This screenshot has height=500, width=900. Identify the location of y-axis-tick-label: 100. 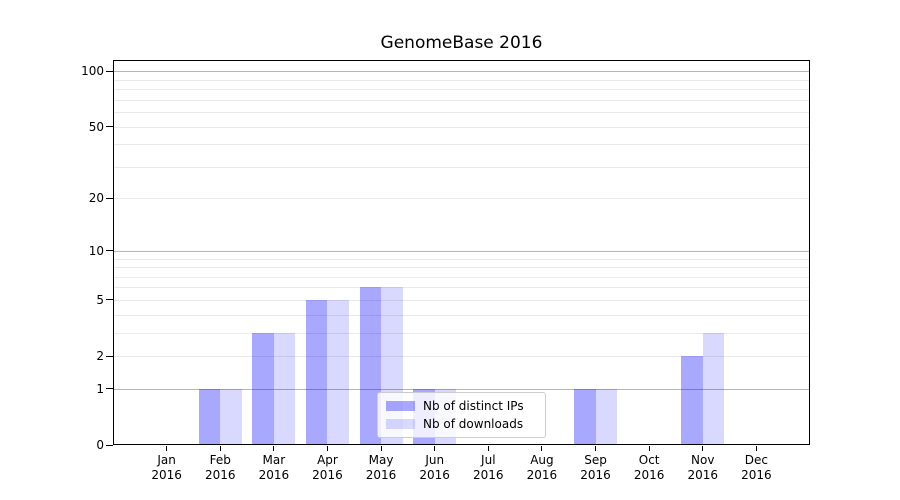
(92, 71).